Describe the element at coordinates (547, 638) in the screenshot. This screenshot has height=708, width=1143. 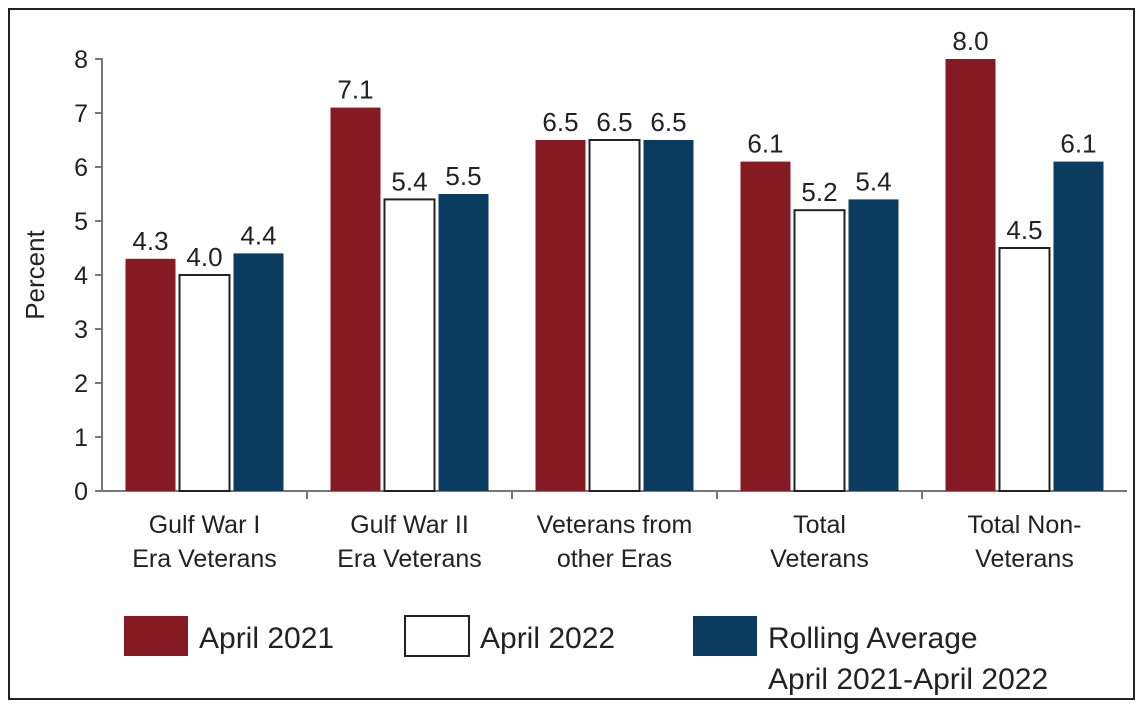
I see `legend-label: April 2022` at that location.